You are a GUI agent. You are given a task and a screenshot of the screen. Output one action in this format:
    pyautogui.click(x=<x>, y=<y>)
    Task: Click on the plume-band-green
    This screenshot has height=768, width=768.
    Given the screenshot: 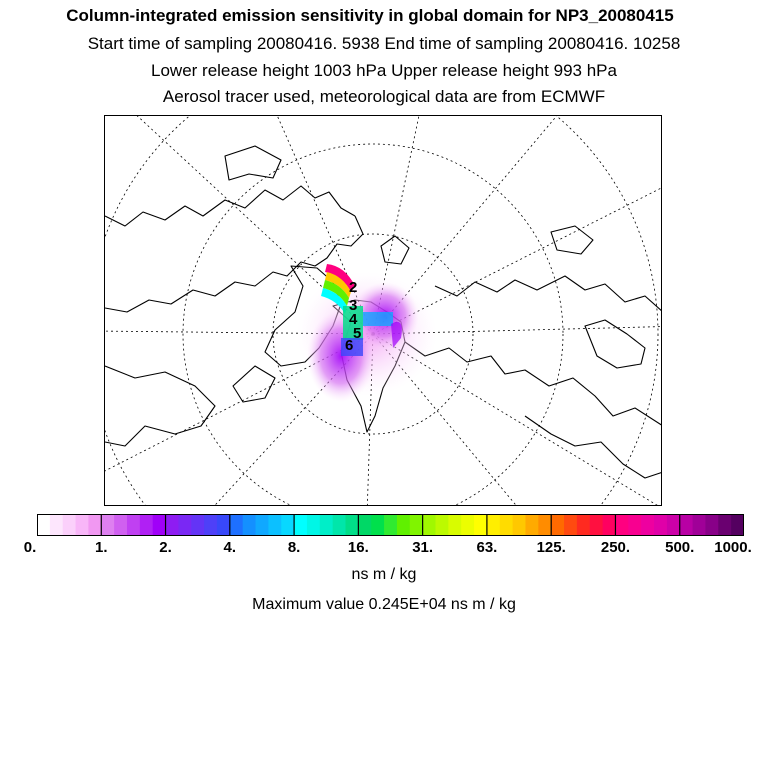 What is the action you would take?
    pyautogui.click(x=336, y=293)
    